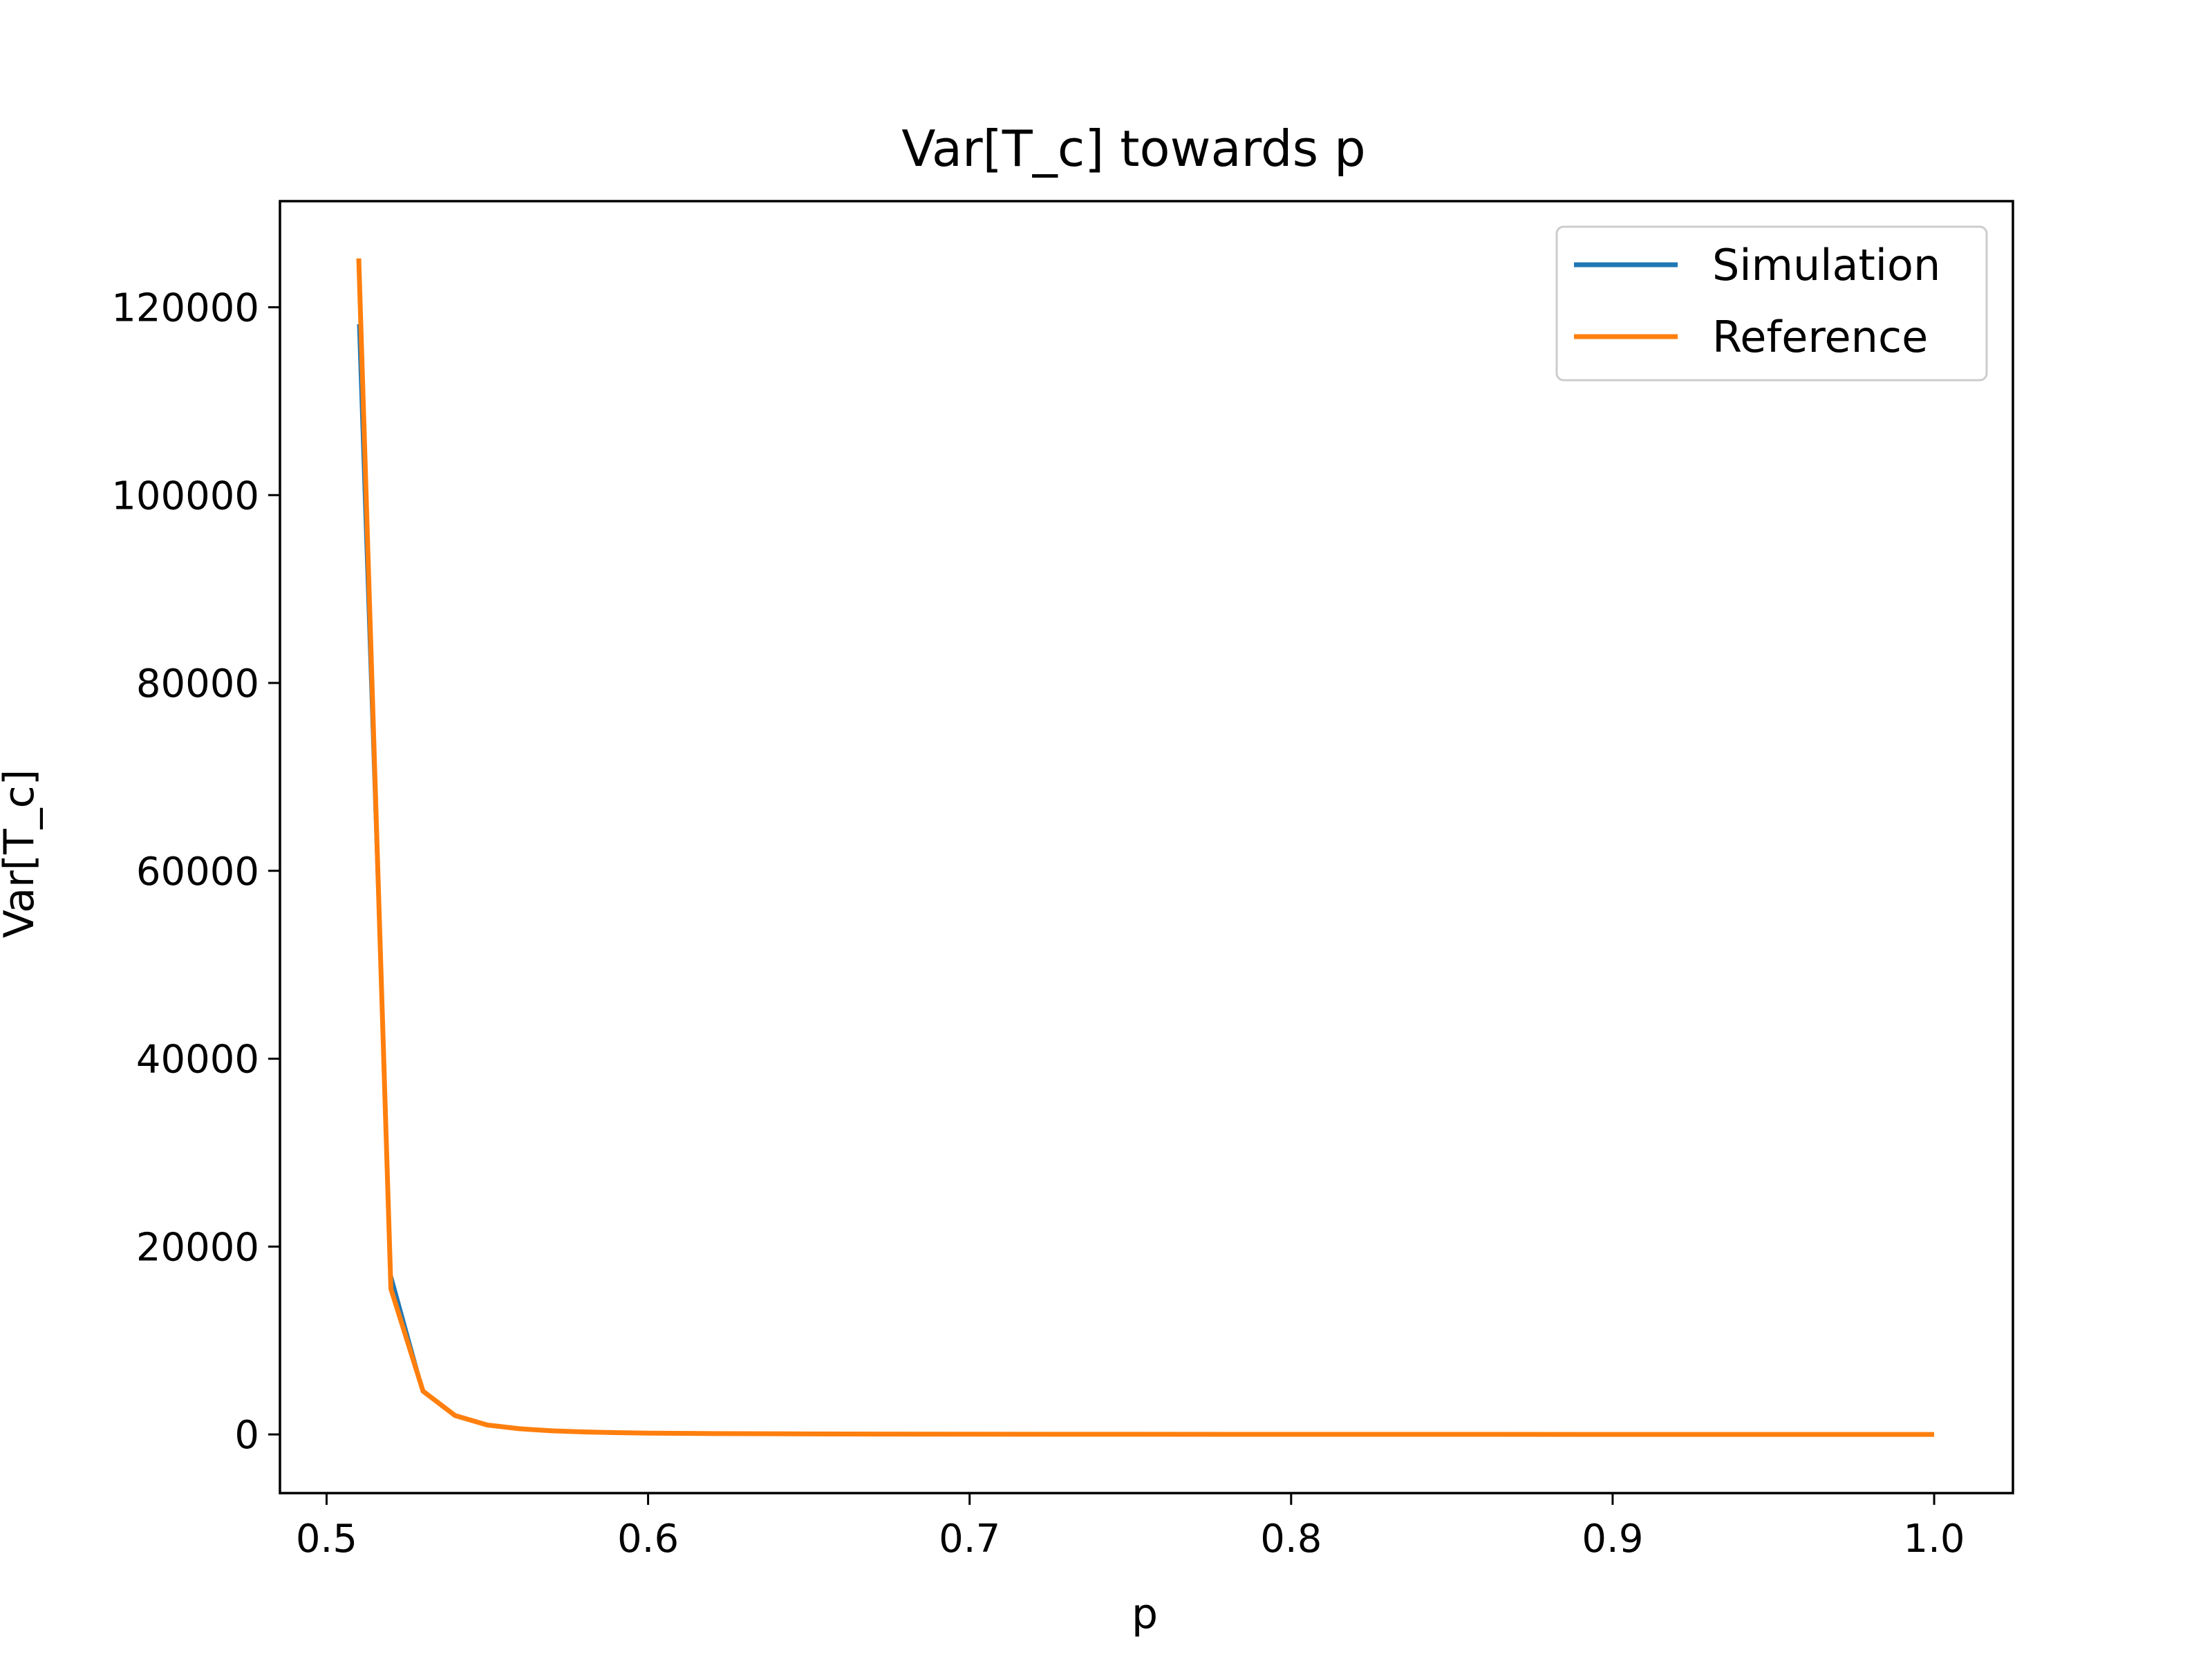  Describe the element at coordinates (1131, 1527) in the screenshot. I see `x-axis: 0.5 0.6 0.7 0.8 0.9 1.0` at that location.